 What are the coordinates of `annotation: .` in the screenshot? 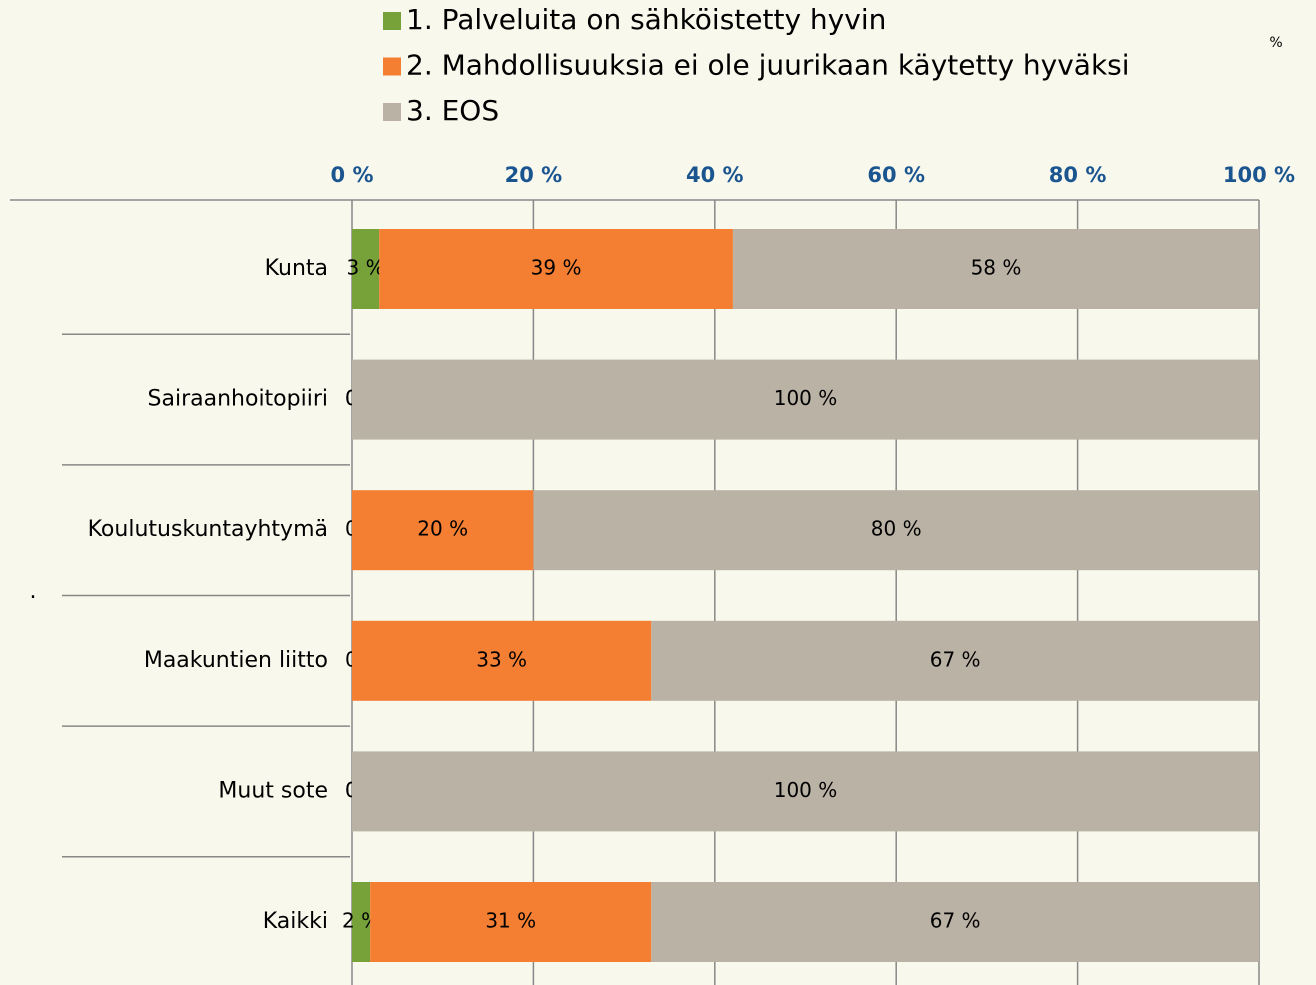 It's located at (33, 591).